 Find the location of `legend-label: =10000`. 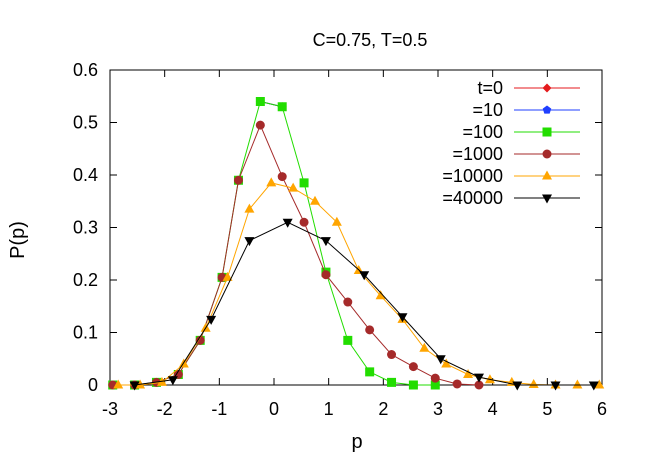

legend-label: =10000 is located at coordinates (472, 176).